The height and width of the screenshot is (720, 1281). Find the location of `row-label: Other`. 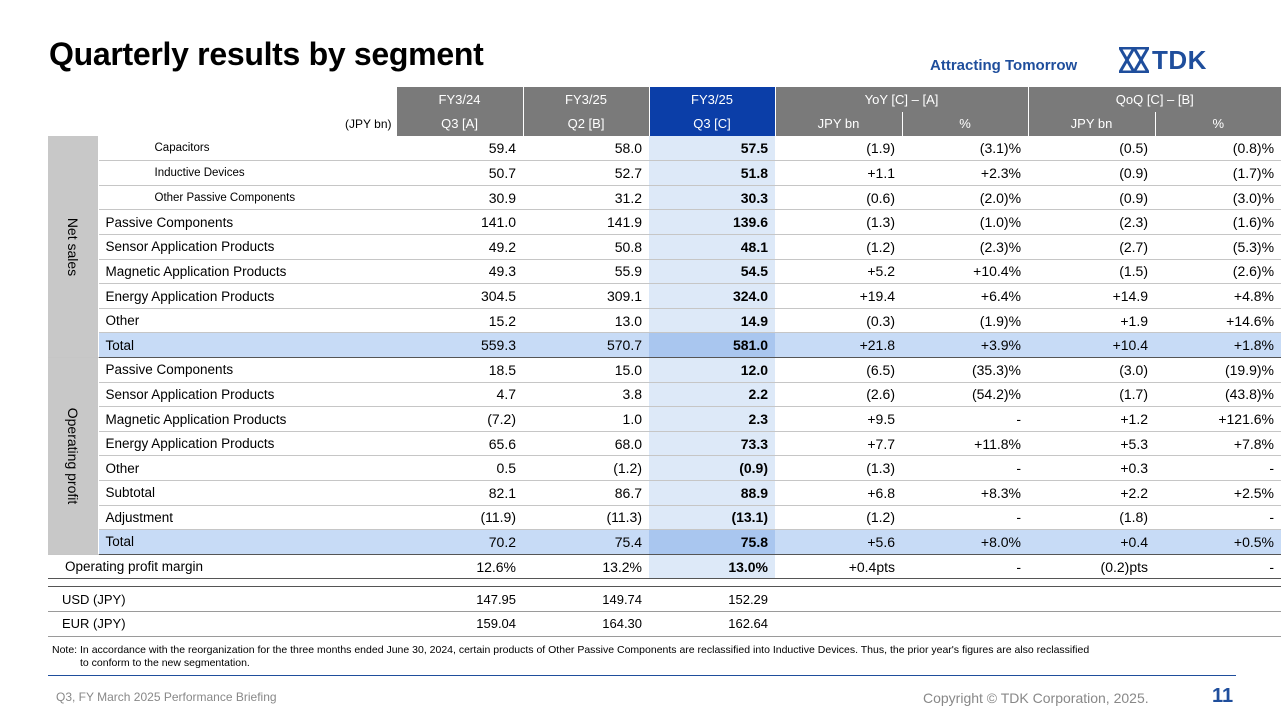

row-label: Other is located at coordinates (247, 468).